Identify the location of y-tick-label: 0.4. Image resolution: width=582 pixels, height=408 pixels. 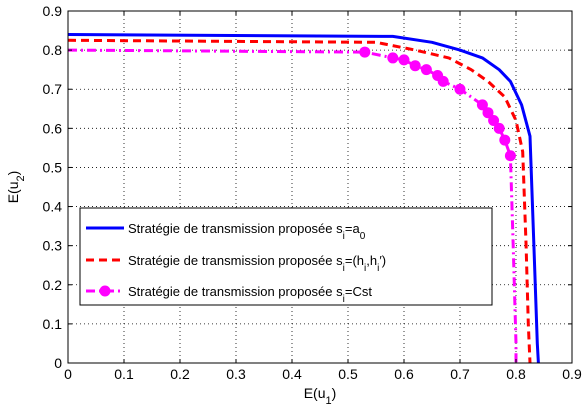
(53, 207).